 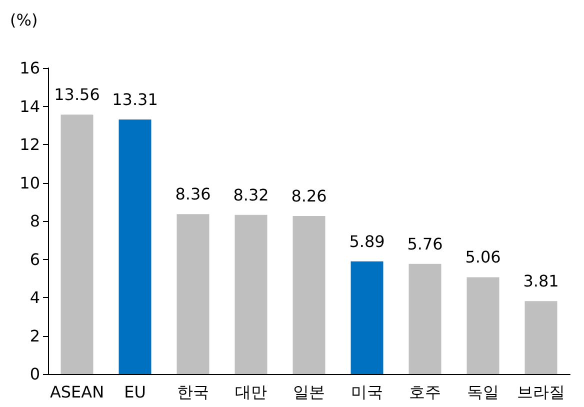 I want to click on y-tick-label: 14, so click(x=30, y=106).